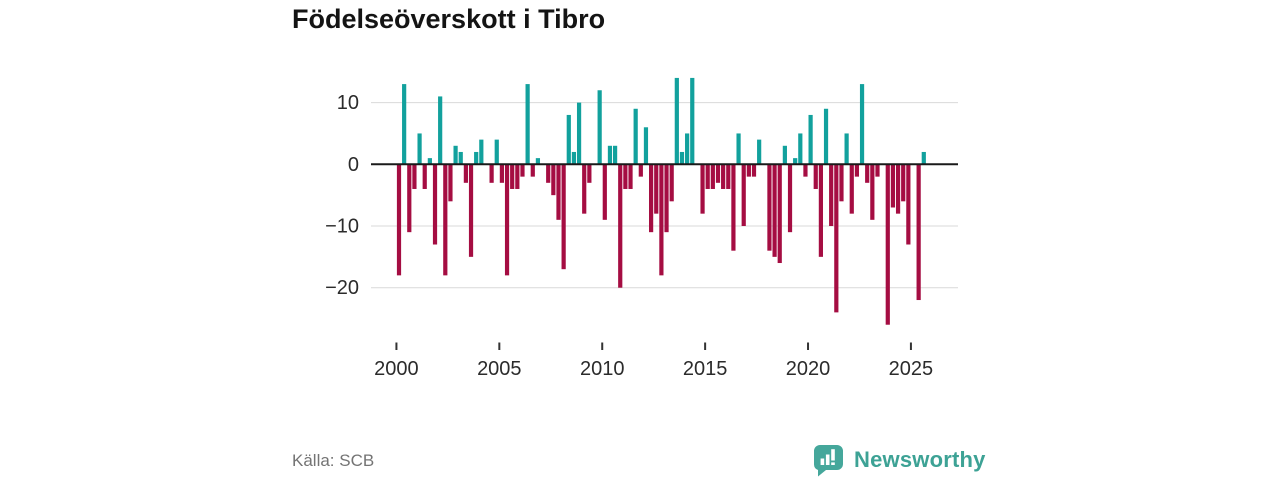  What do you see at coordinates (342, 227) in the screenshot?
I see `y-axis-tick-label: −10` at bounding box center [342, 227].